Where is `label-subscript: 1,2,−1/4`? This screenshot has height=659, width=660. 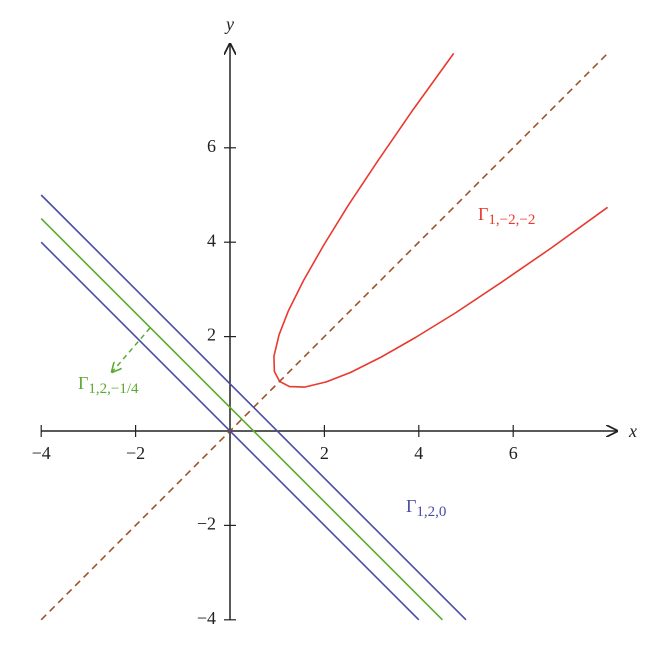 label-subscript: 1,2,−1/4 is located at coordinates (113, 389).